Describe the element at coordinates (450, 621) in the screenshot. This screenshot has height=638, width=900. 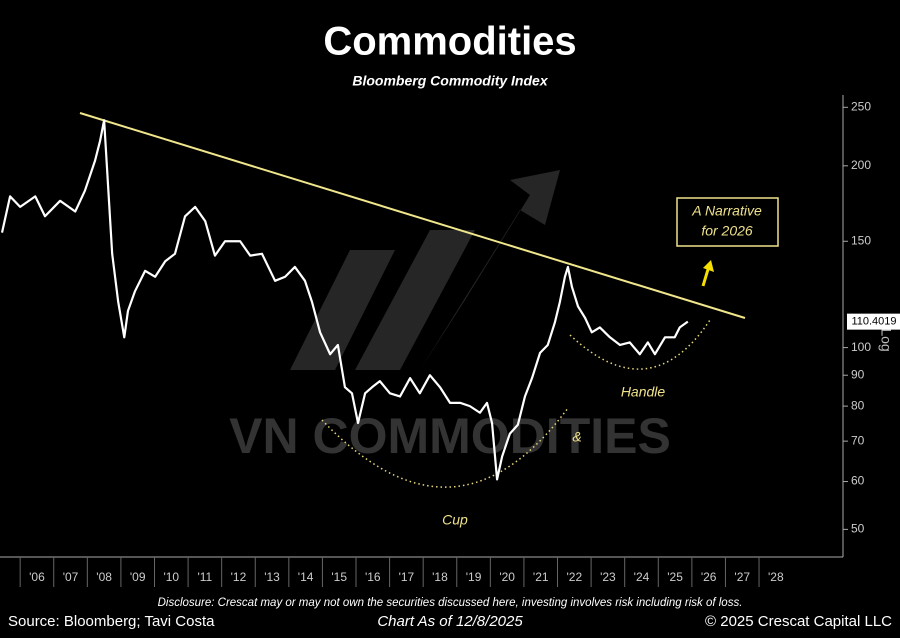
I see `chart-date: Chart As of 12/8/2025` at that location.